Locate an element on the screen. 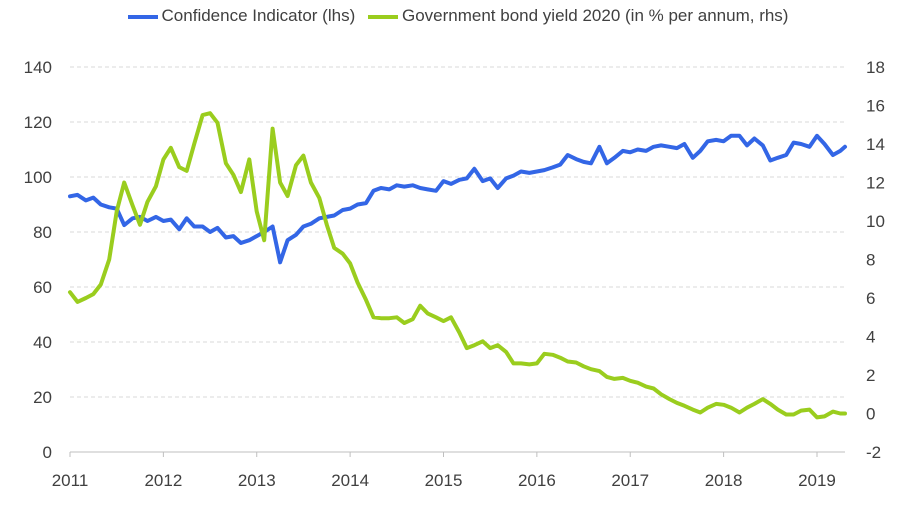 The width and height of the screenshot is (916, 507). y-right-tick-label: 6 is located at coordinates (870, 298).